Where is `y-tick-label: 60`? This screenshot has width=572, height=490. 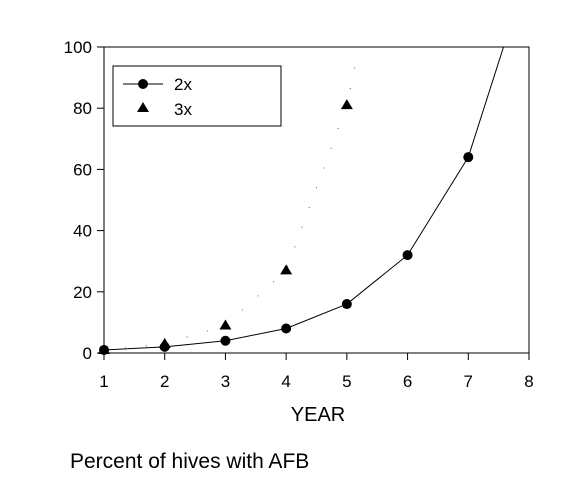 y-tick-label: 60 is located at coordinates (82, 169).